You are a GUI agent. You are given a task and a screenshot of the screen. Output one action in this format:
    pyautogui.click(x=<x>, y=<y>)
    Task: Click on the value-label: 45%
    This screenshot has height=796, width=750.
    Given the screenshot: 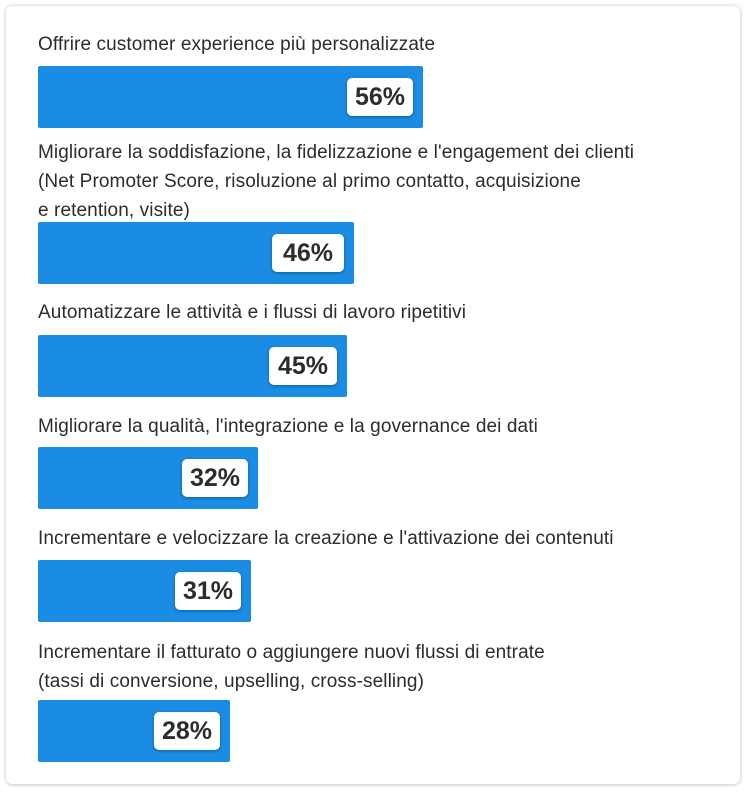 What is the action you would take?
    pyautogui.click(x=303, y=366)
    